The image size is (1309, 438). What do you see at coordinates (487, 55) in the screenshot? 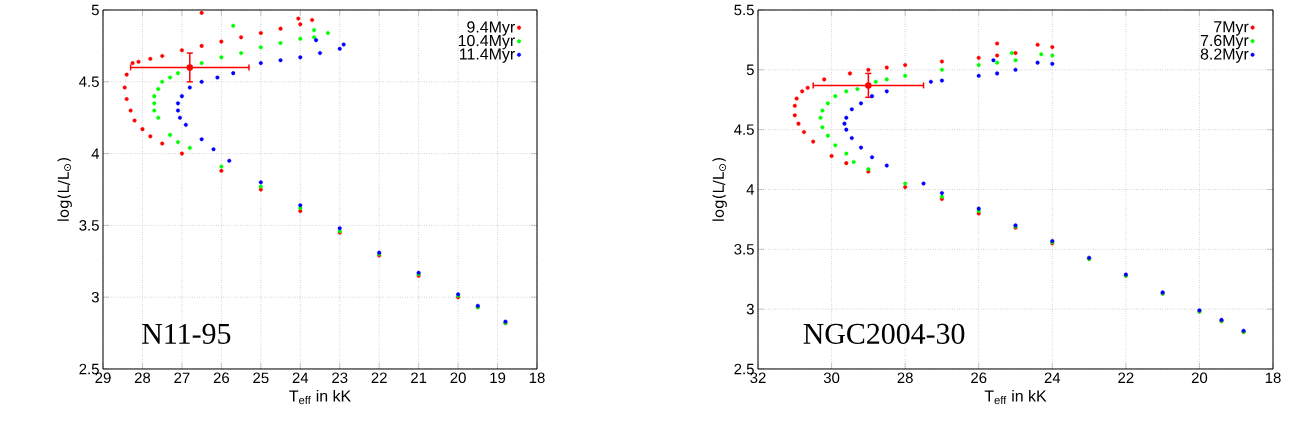
I see `legend-label: 11.4Myr` at bounding box center [487, 55].